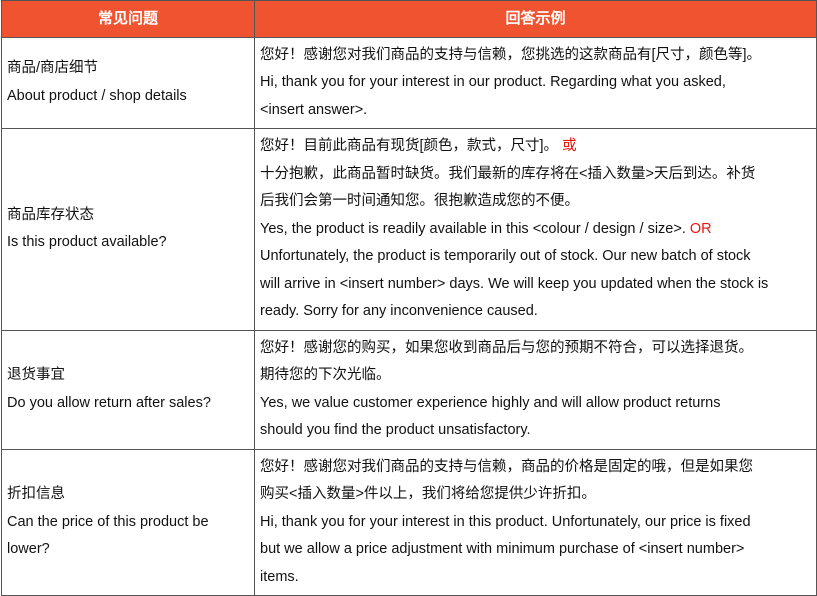 This screenshot has width=817, height=596. I want to click on question-text: 商品库存状态, so click(50, 214).